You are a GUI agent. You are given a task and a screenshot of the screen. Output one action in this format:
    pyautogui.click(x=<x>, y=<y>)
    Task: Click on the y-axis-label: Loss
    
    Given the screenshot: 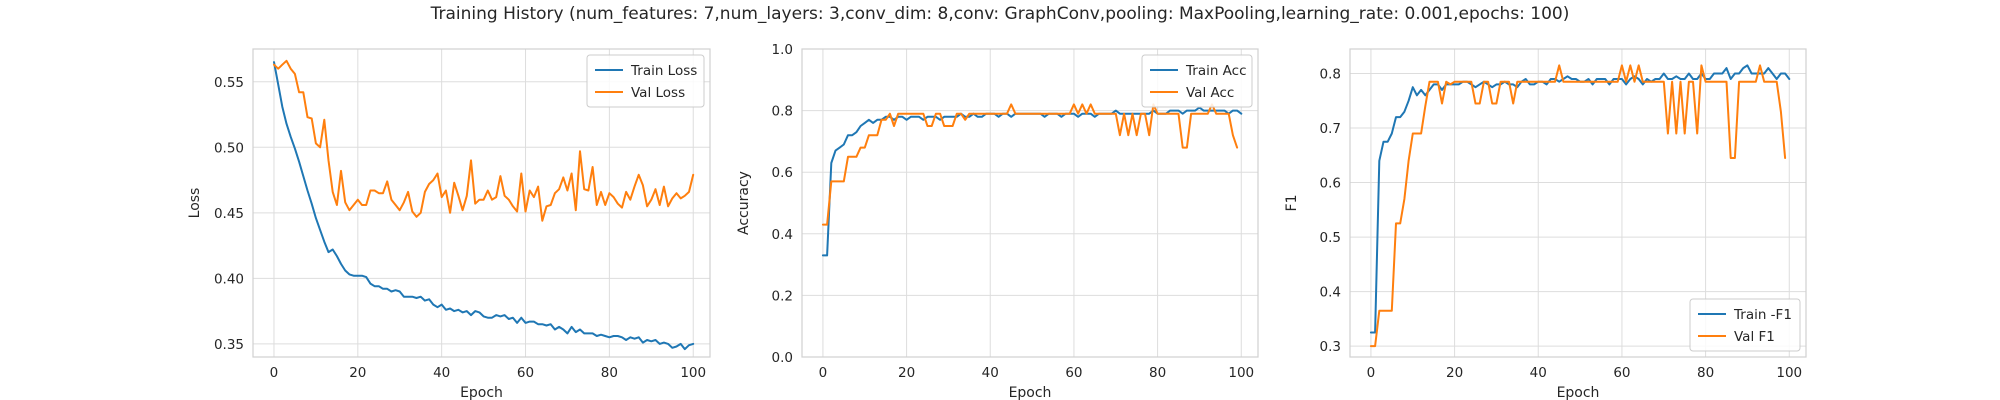 What is the action you would take?
    pyautogui.click(x=195, y=203)
    